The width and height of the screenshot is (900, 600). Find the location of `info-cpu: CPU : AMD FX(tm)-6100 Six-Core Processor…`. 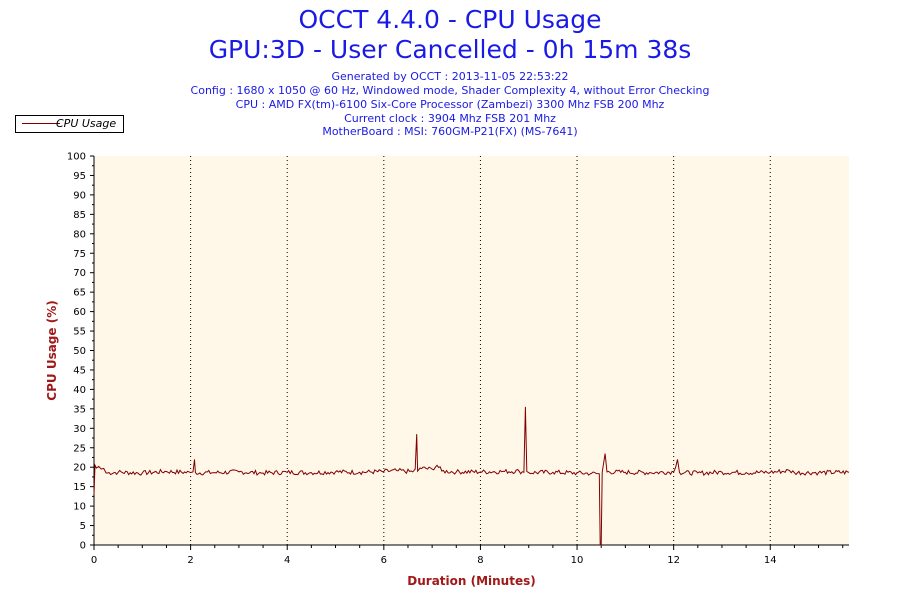

info-cpu: CPU : AMD FX(tm)-6100 Six-Core Processor… is located at coordinates (450, 104).